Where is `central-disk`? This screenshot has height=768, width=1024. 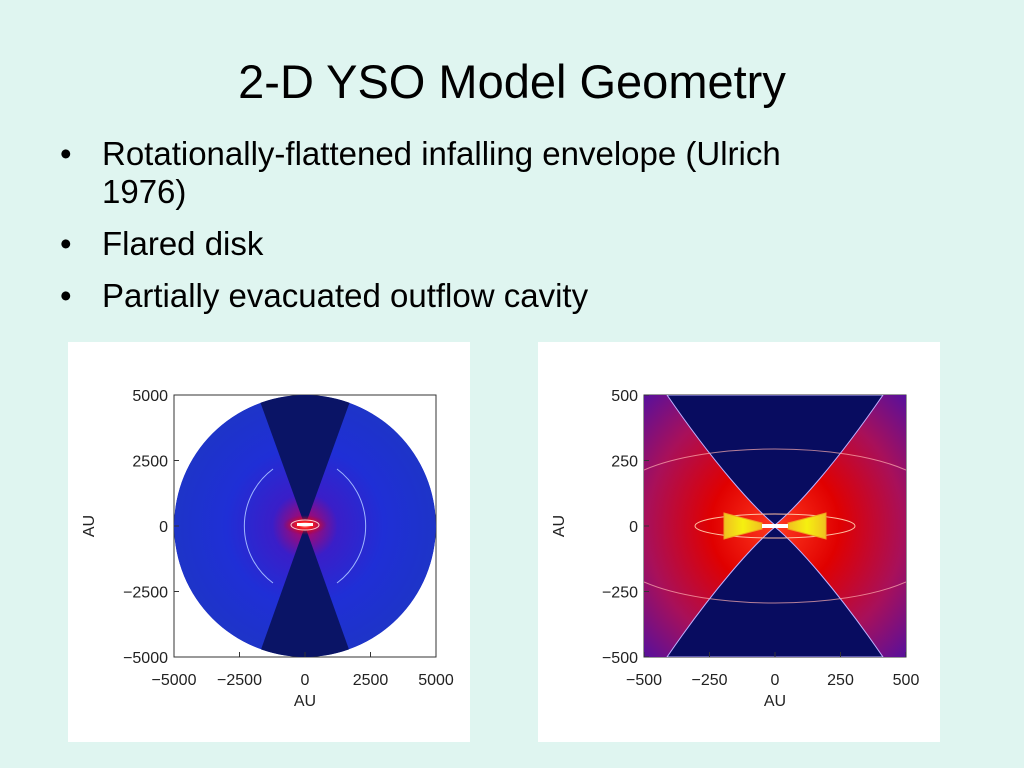 central-disk is located at coordinates (305, 524).